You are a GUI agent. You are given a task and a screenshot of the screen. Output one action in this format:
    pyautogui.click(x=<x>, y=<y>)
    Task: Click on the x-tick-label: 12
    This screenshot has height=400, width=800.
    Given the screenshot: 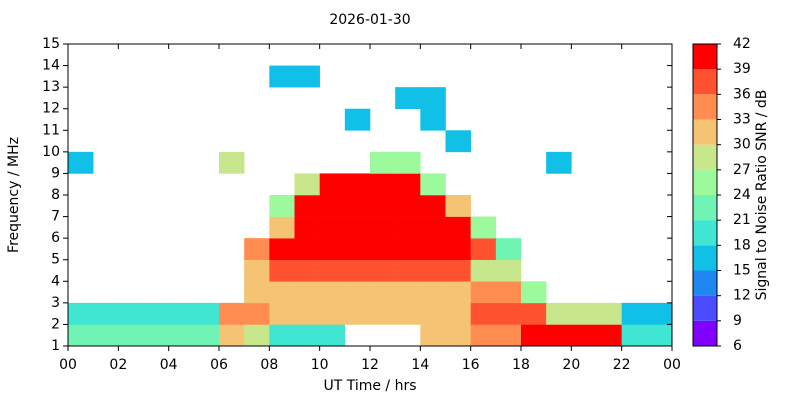 What is the action you would take?
    pyautogui.click(x=370, y=365)
    